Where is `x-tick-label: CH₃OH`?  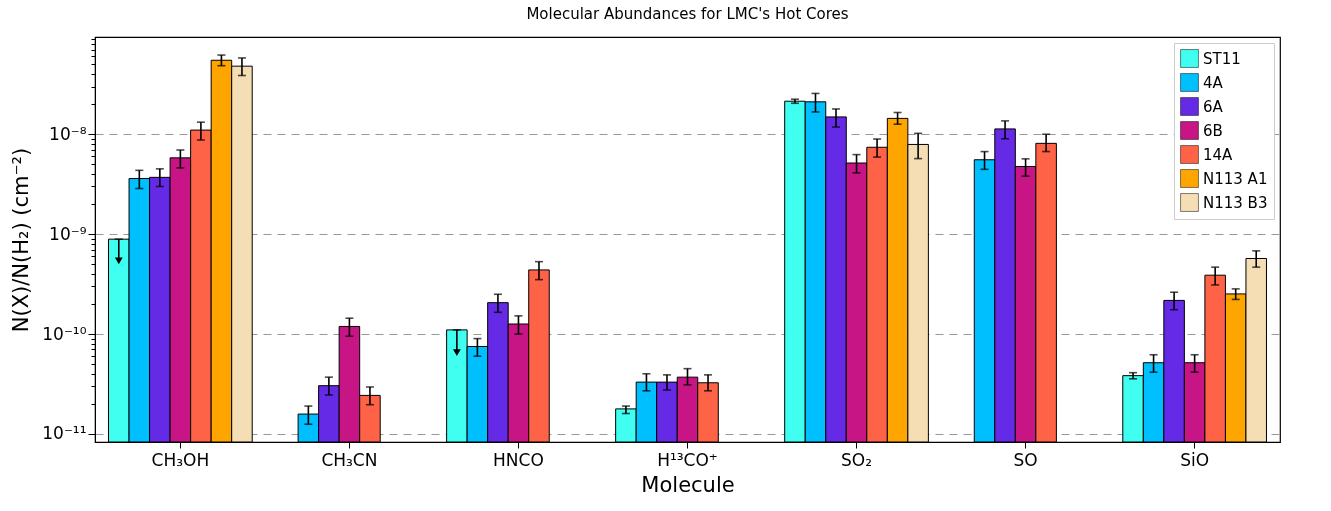
x-tick-label: CH₃OH is located at coordinates (180, 459).